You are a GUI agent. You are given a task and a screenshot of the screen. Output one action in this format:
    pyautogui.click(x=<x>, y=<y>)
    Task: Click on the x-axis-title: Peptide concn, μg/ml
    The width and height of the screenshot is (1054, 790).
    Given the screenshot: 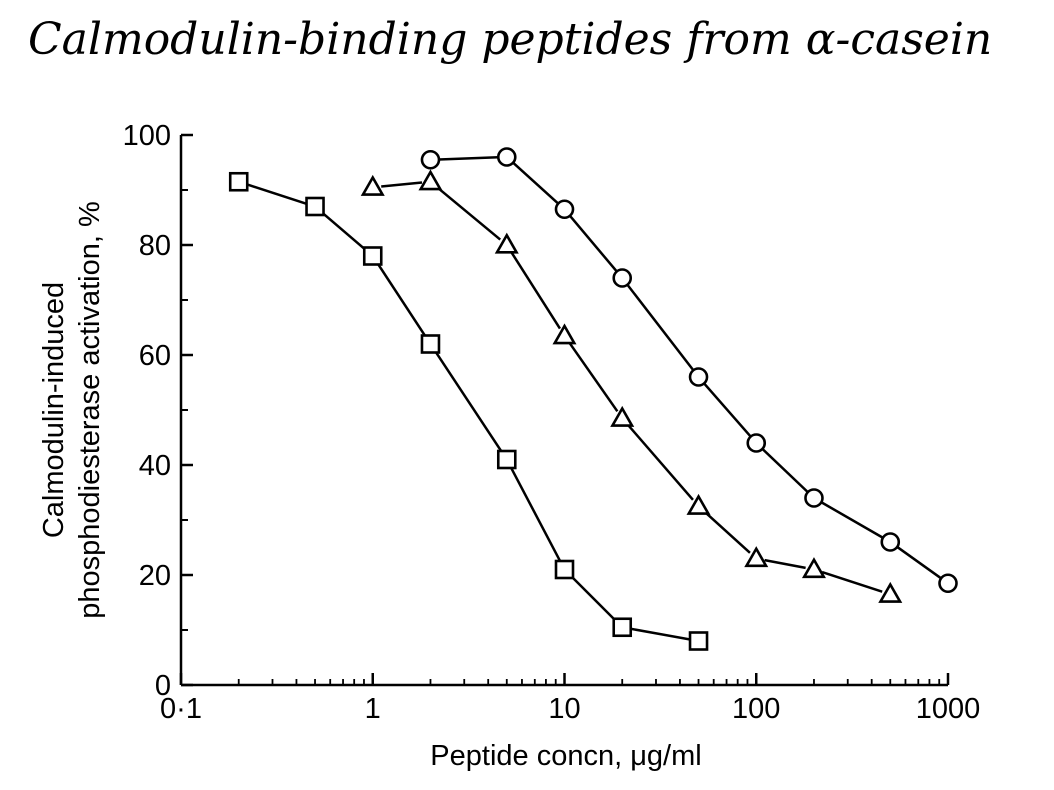 What is the action you would take?
    pyautogui.click(x=565, y=756)
    